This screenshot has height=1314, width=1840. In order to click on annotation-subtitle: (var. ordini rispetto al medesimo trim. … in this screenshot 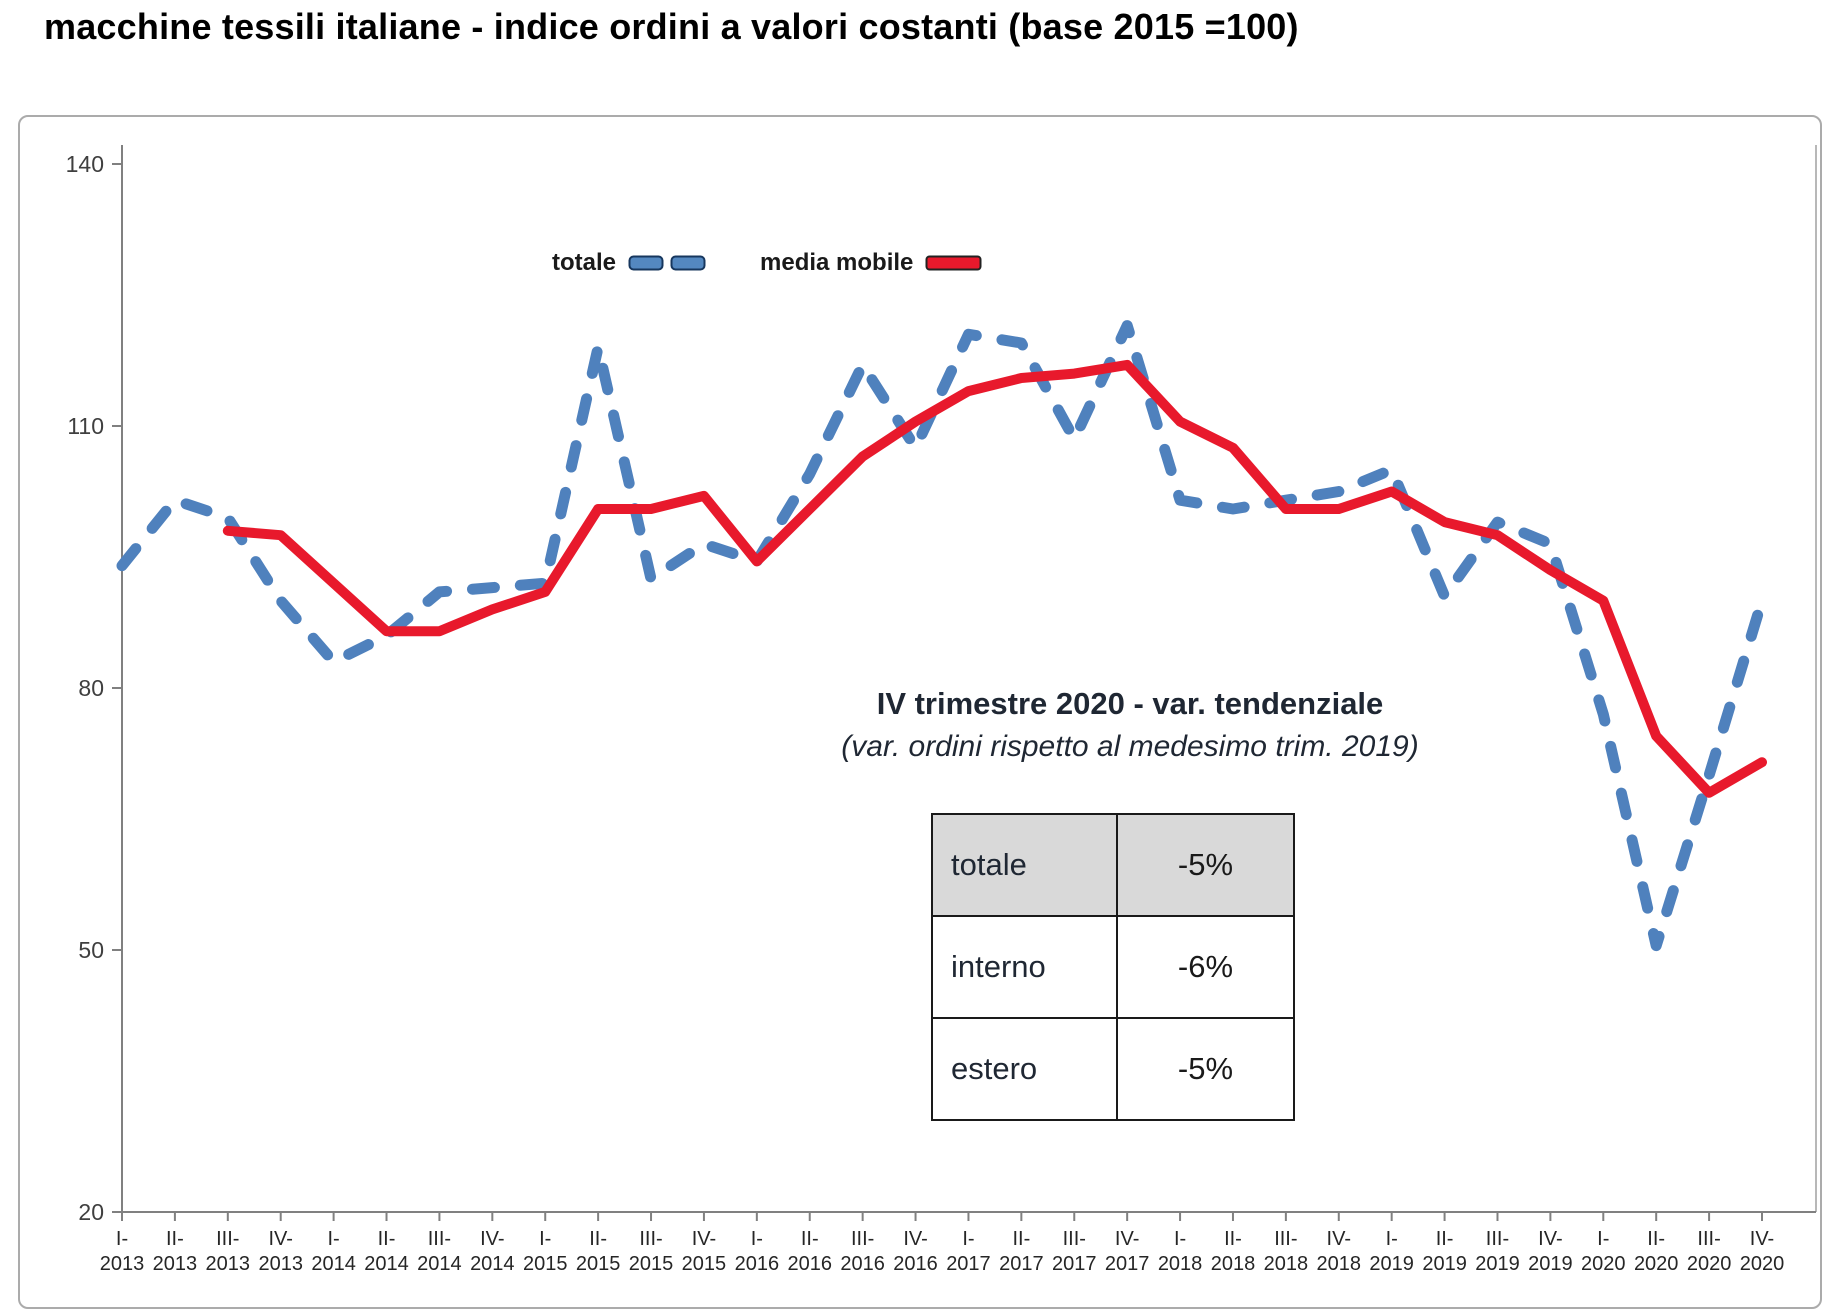, I will do `click(1130, 746)`.